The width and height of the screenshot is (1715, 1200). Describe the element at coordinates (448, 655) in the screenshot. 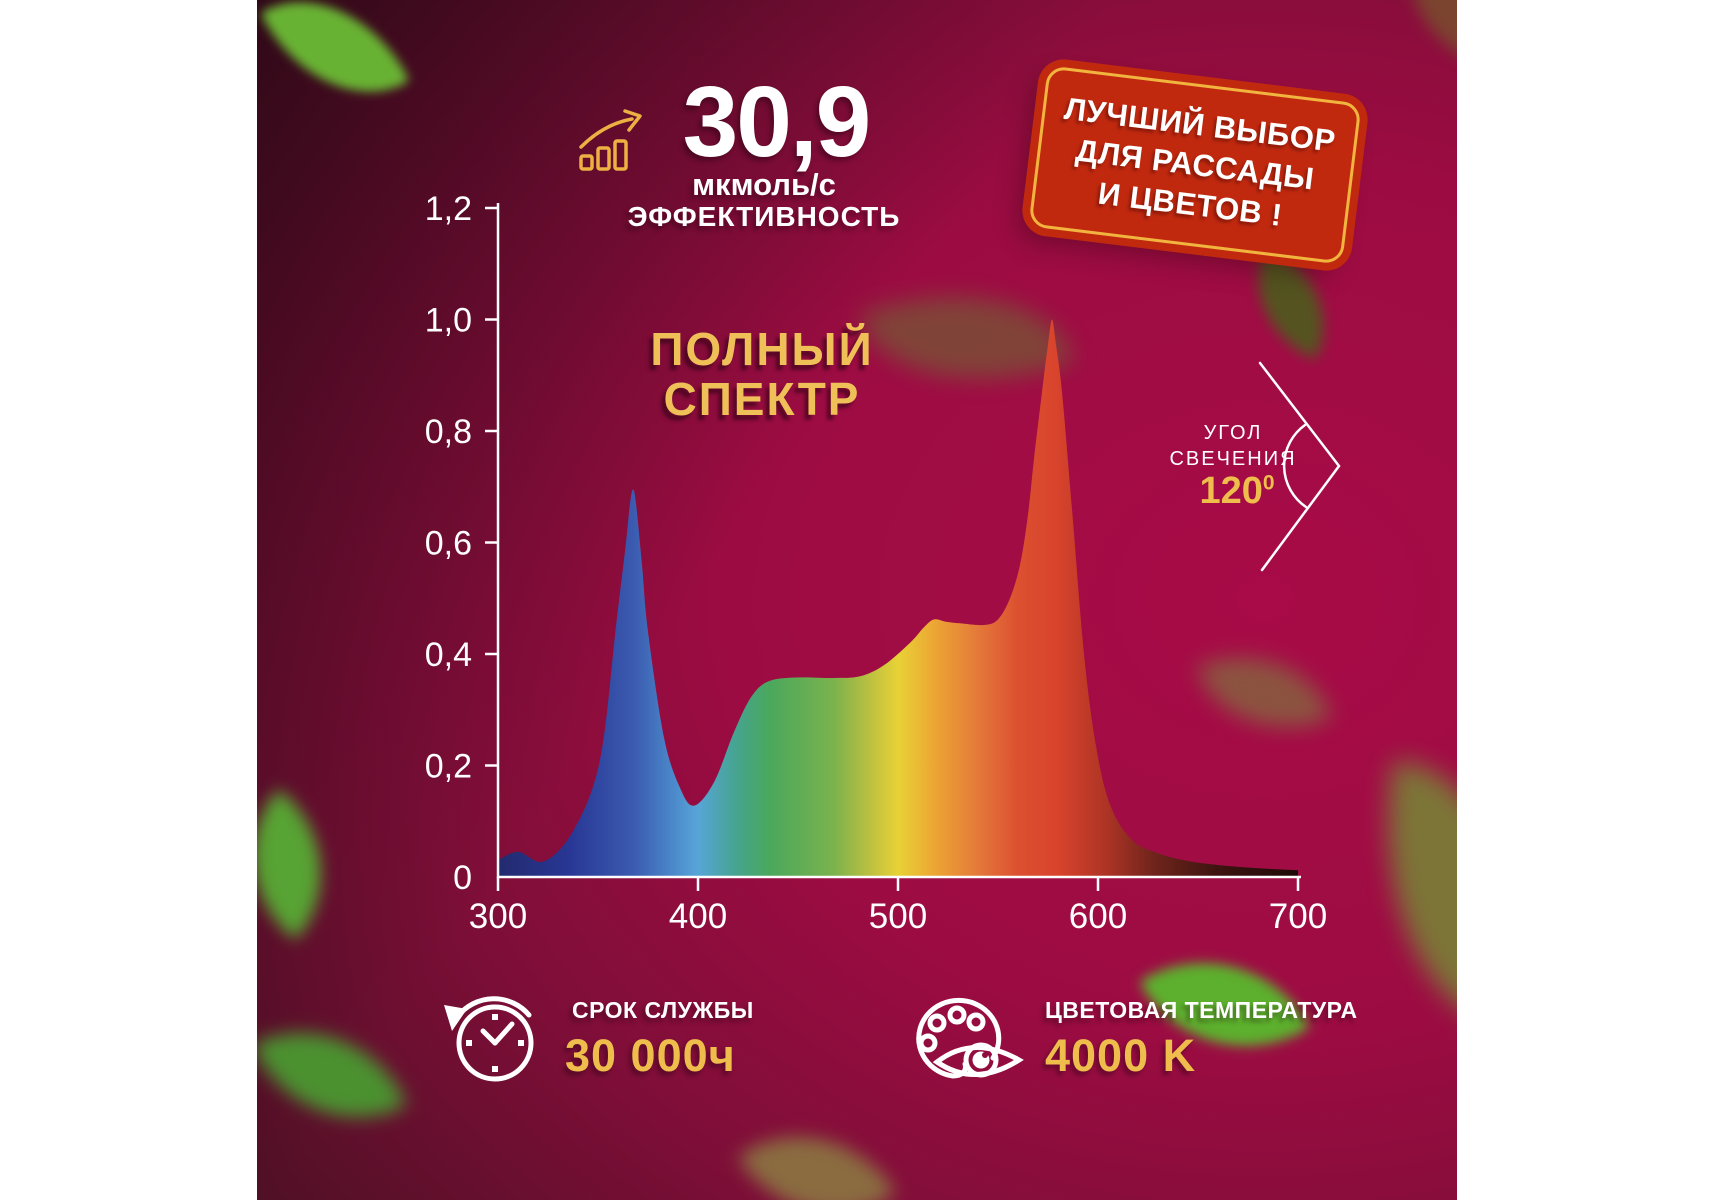

I see `svg-text: 0,4` at that location.